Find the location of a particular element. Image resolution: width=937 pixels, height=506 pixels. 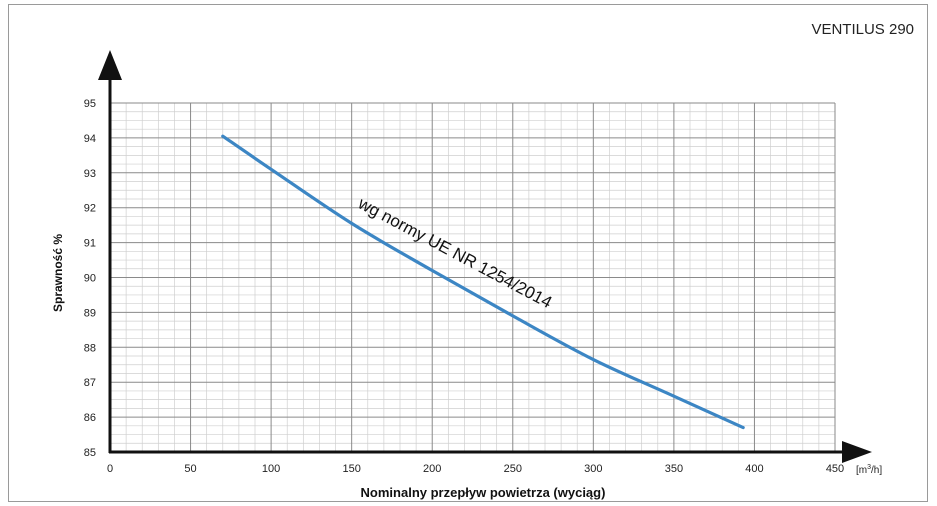

x-unit-suffix: /h] is located at coordinates (876, 470).